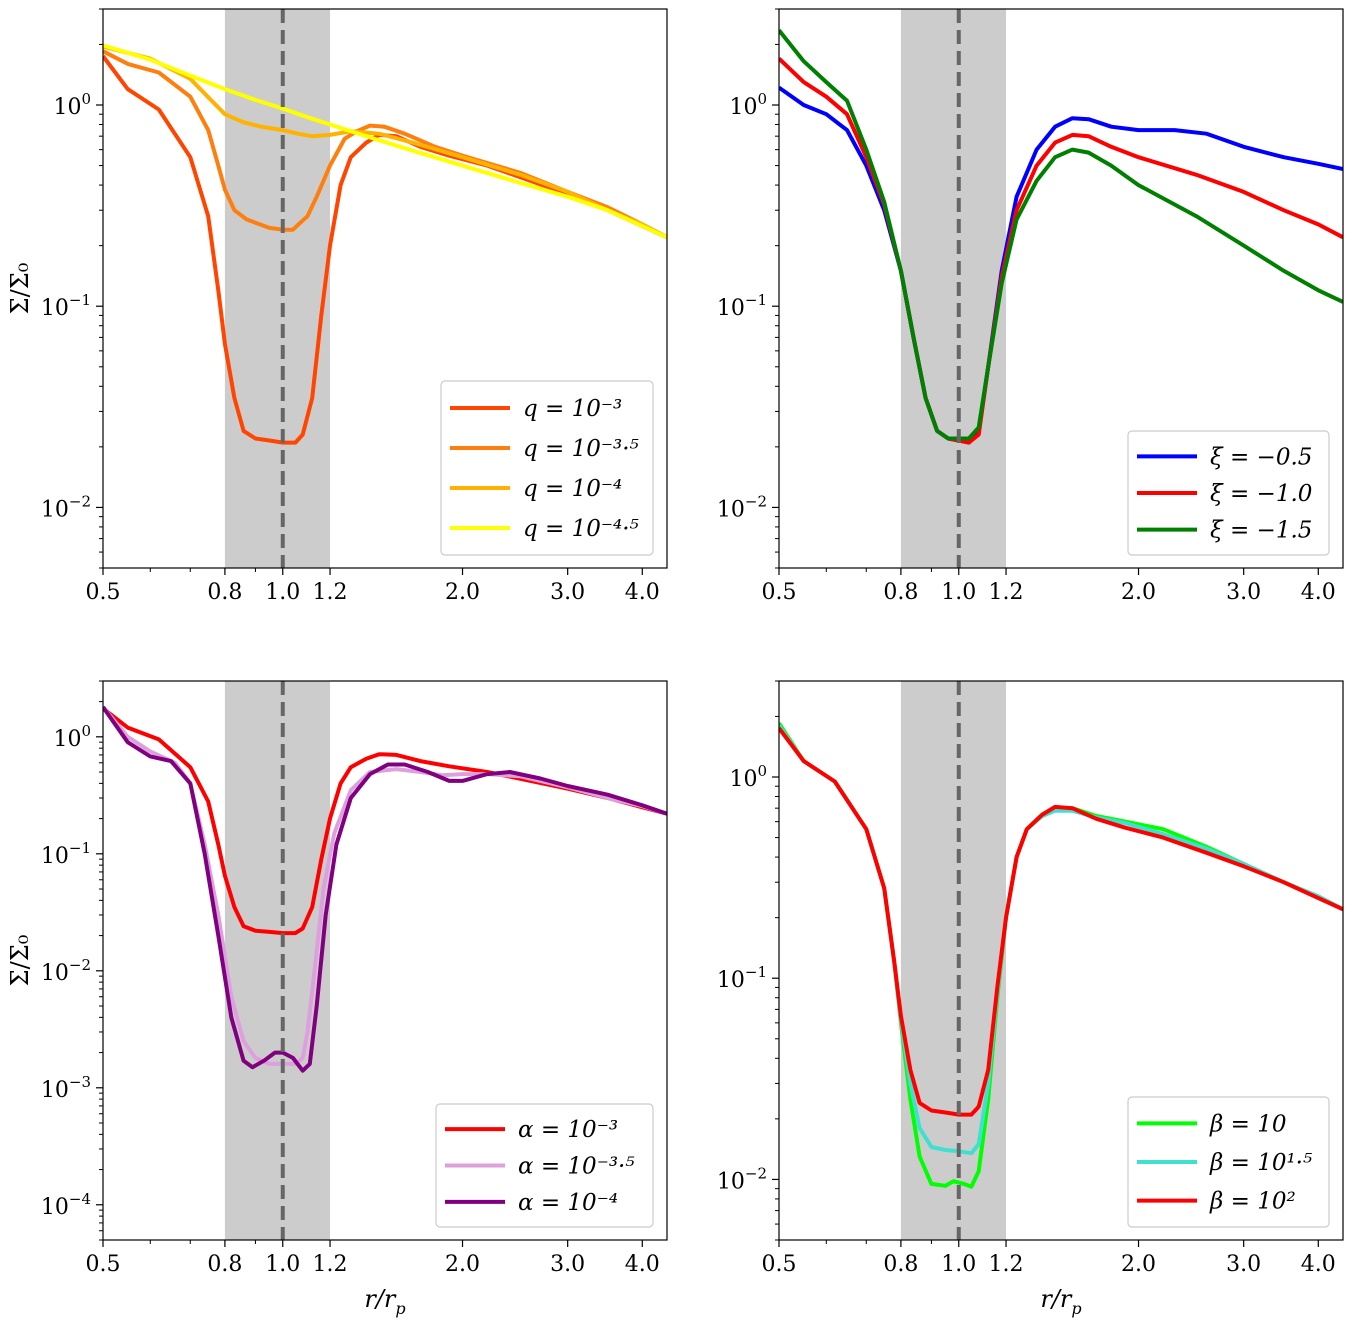  Describe the element at coordinates (572, 489) in the screenshot. I see `legend-label: q = 10⁻⁴` at that location.